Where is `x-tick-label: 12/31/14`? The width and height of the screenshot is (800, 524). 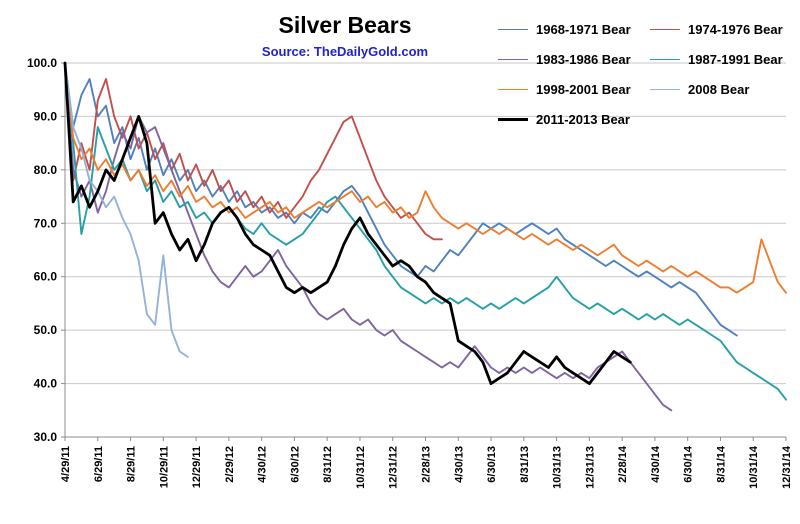 x-tick-label: 12/31/14 is located at coordinates (787, 467).